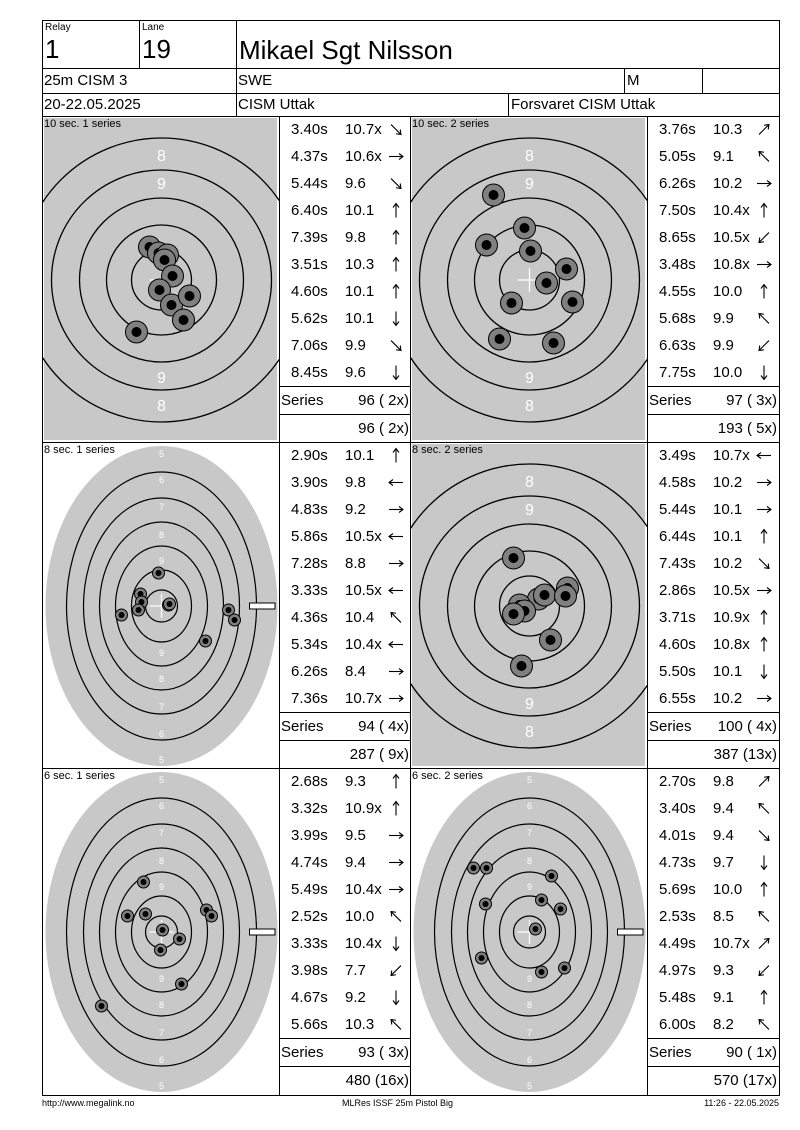  Describe the element at coordinates (751, 1052) in the screenshot. I see `series-total: 90 ( 1x)` at that location.